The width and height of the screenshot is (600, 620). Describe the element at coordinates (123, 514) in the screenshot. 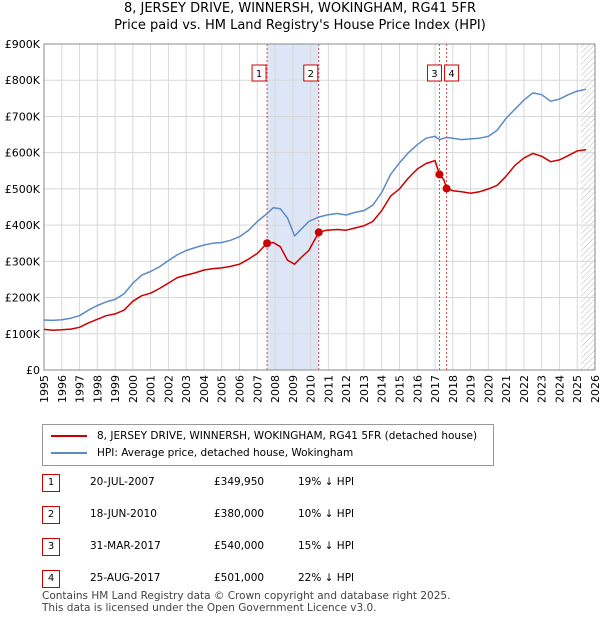

I see `sale-date: 18-JUN-2010` at that location.